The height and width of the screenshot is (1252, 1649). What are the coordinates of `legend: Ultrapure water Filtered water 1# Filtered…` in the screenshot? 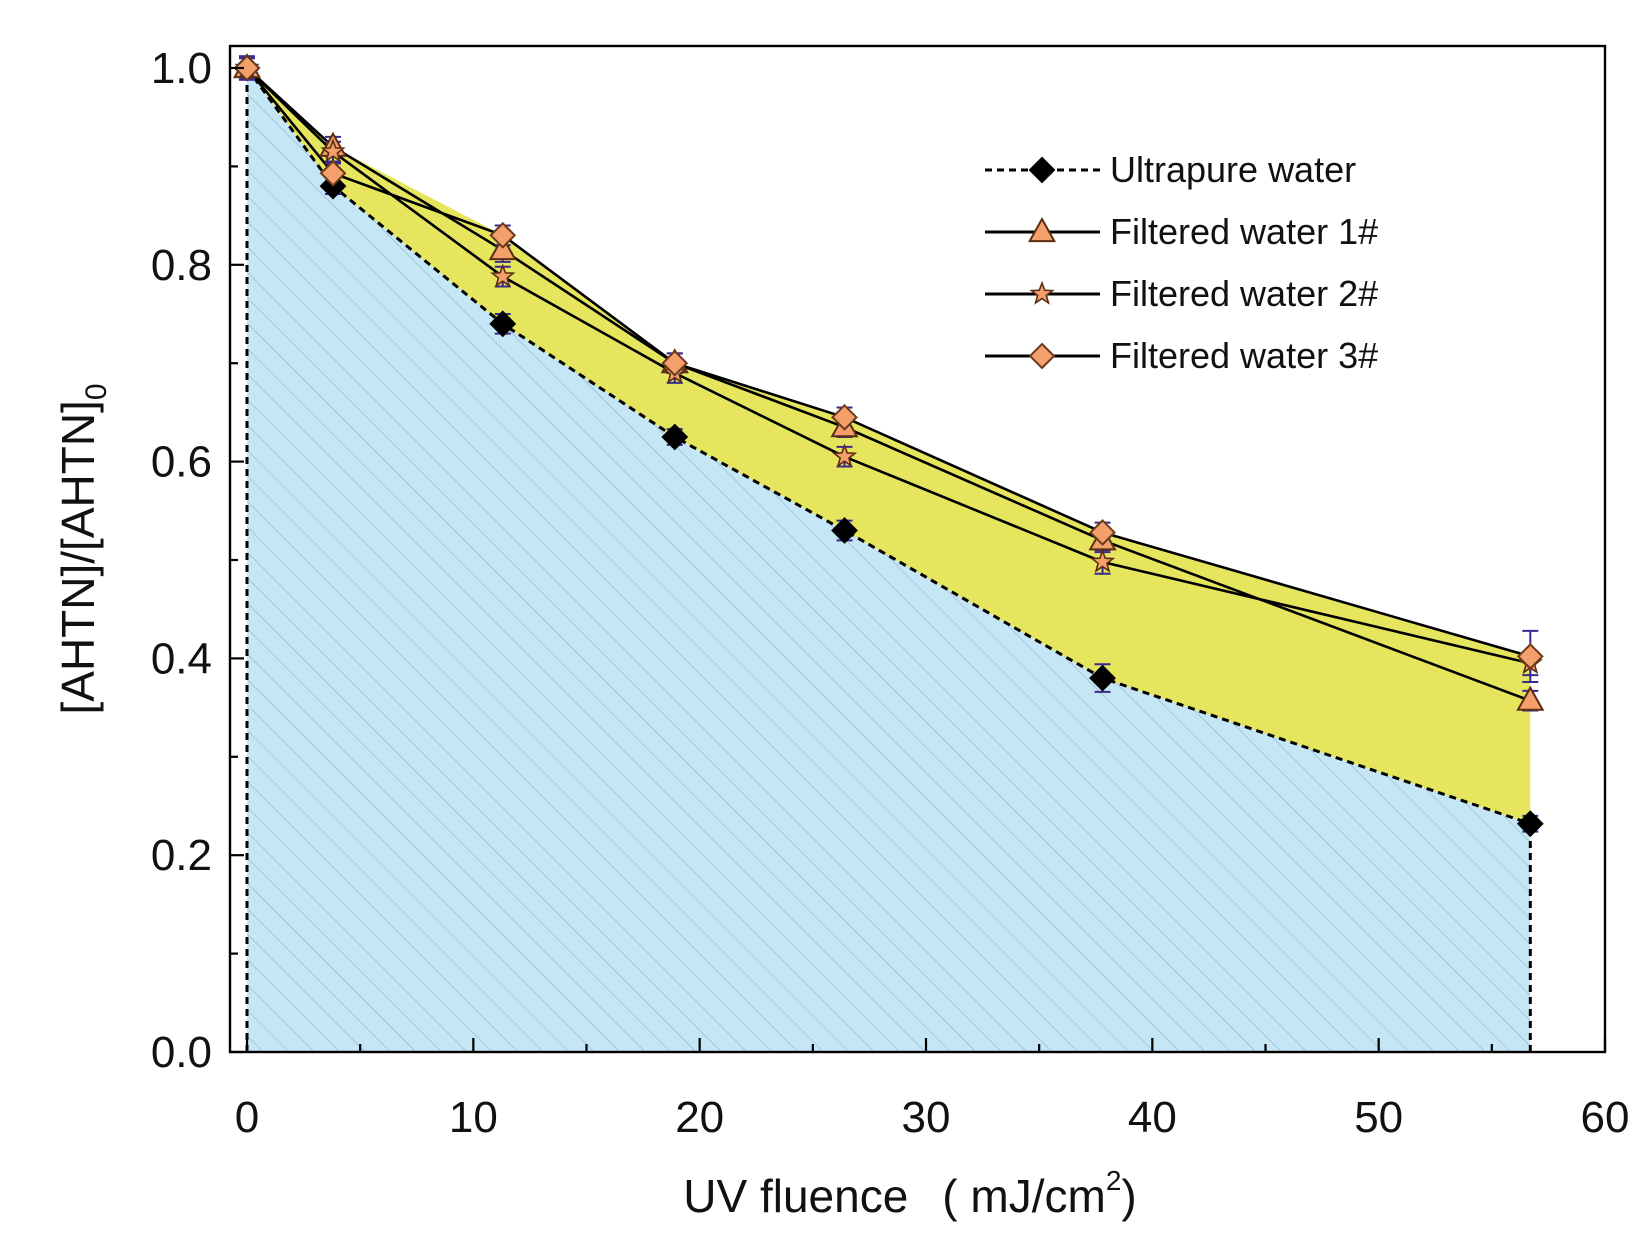 It's located at (1181, 262).